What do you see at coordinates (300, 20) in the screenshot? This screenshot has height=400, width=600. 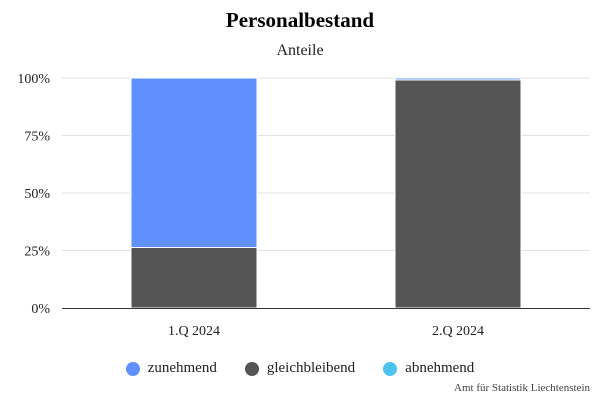 I see `chart-title: Personalbestand` at bounding box center [300, 20].